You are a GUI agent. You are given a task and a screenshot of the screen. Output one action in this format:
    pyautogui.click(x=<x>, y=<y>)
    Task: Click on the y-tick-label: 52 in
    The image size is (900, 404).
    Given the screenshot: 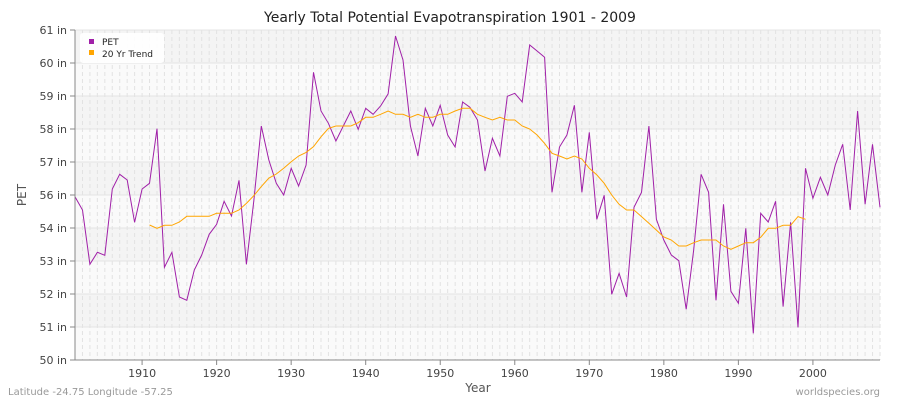 What is the action you would take?
    pyautogui.click(x=53, y=294)
    